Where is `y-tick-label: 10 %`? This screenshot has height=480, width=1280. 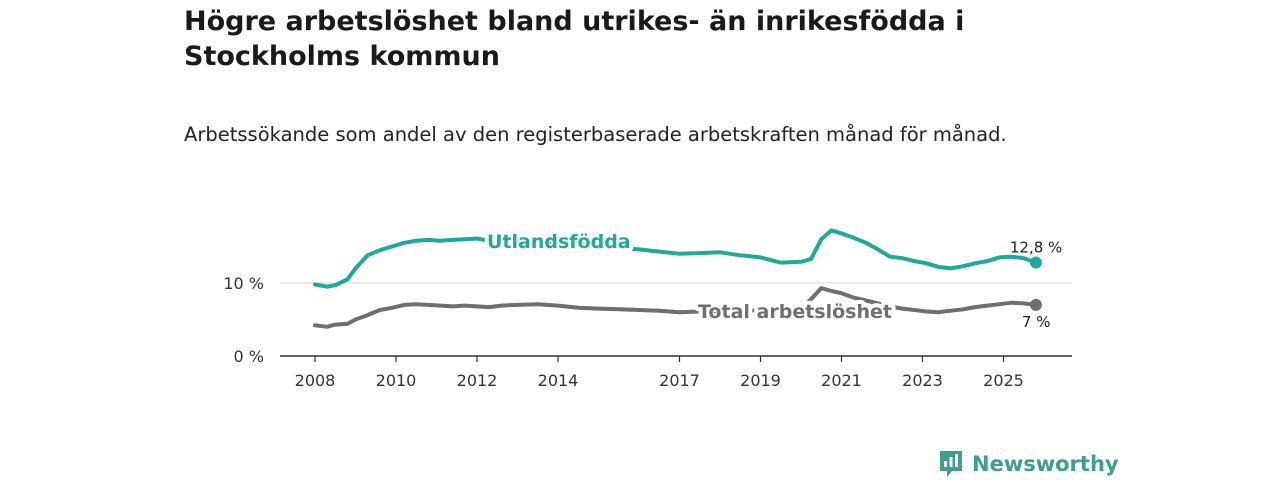
y-tick-label: 10 % is located at coordinates (243, 283).